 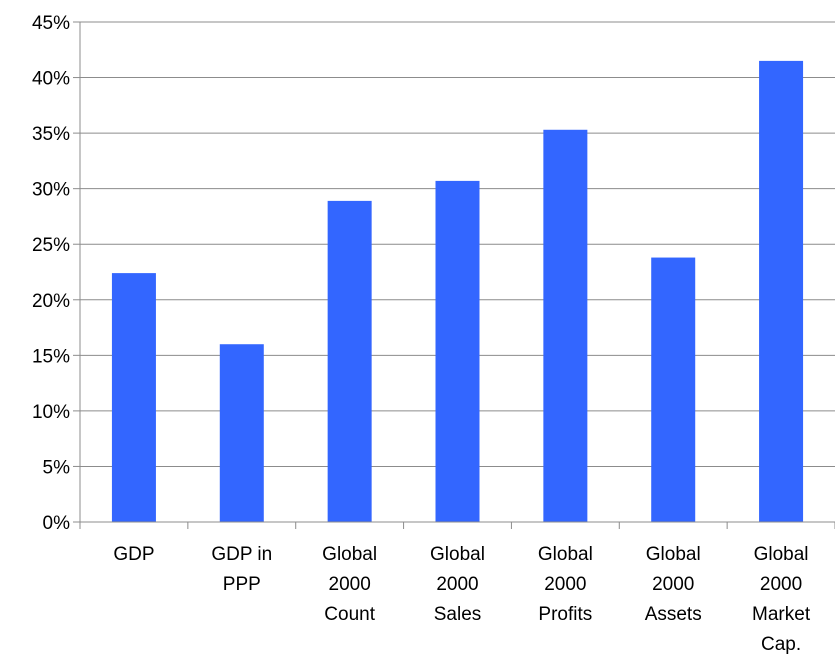 What do you see at coordinates (51, 23) in the screenshot?
I see `y-tick-label: 45%` at bounding box center [51, 23].